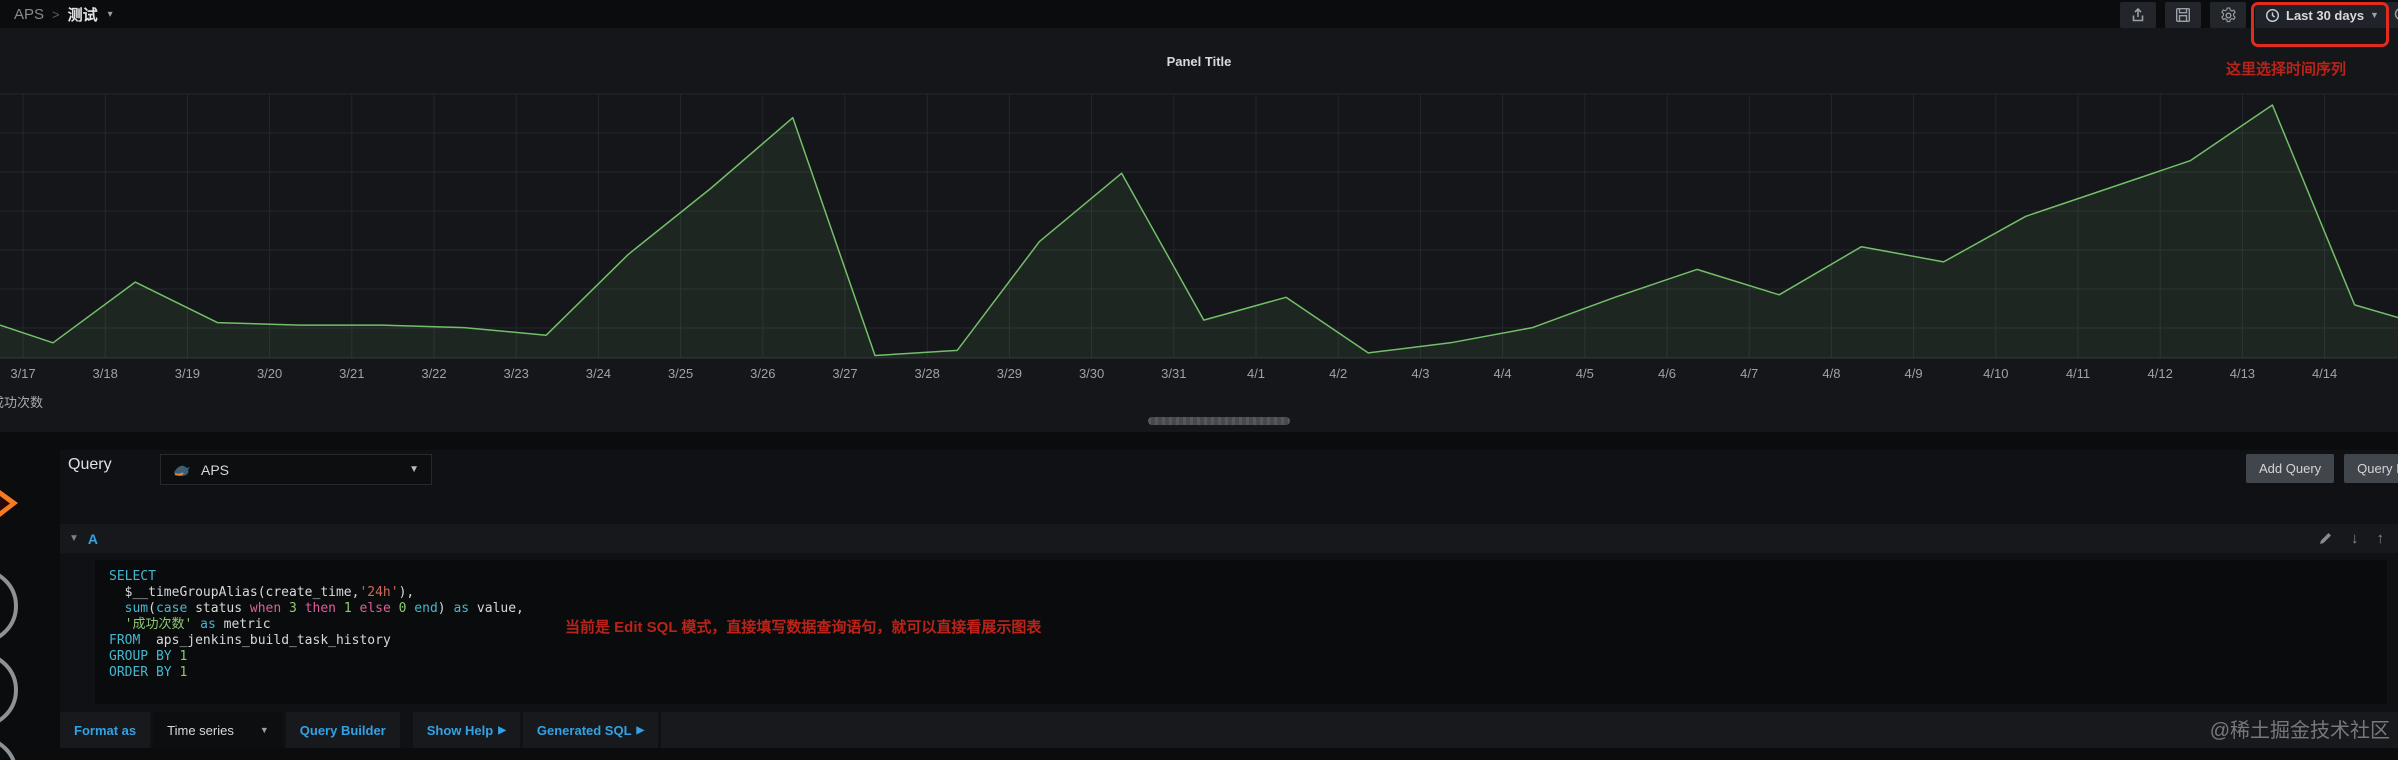 This screenshot has height=760, width=2398. I want to click on navbar: APS > 测试 ▾, so click(1199, 23).